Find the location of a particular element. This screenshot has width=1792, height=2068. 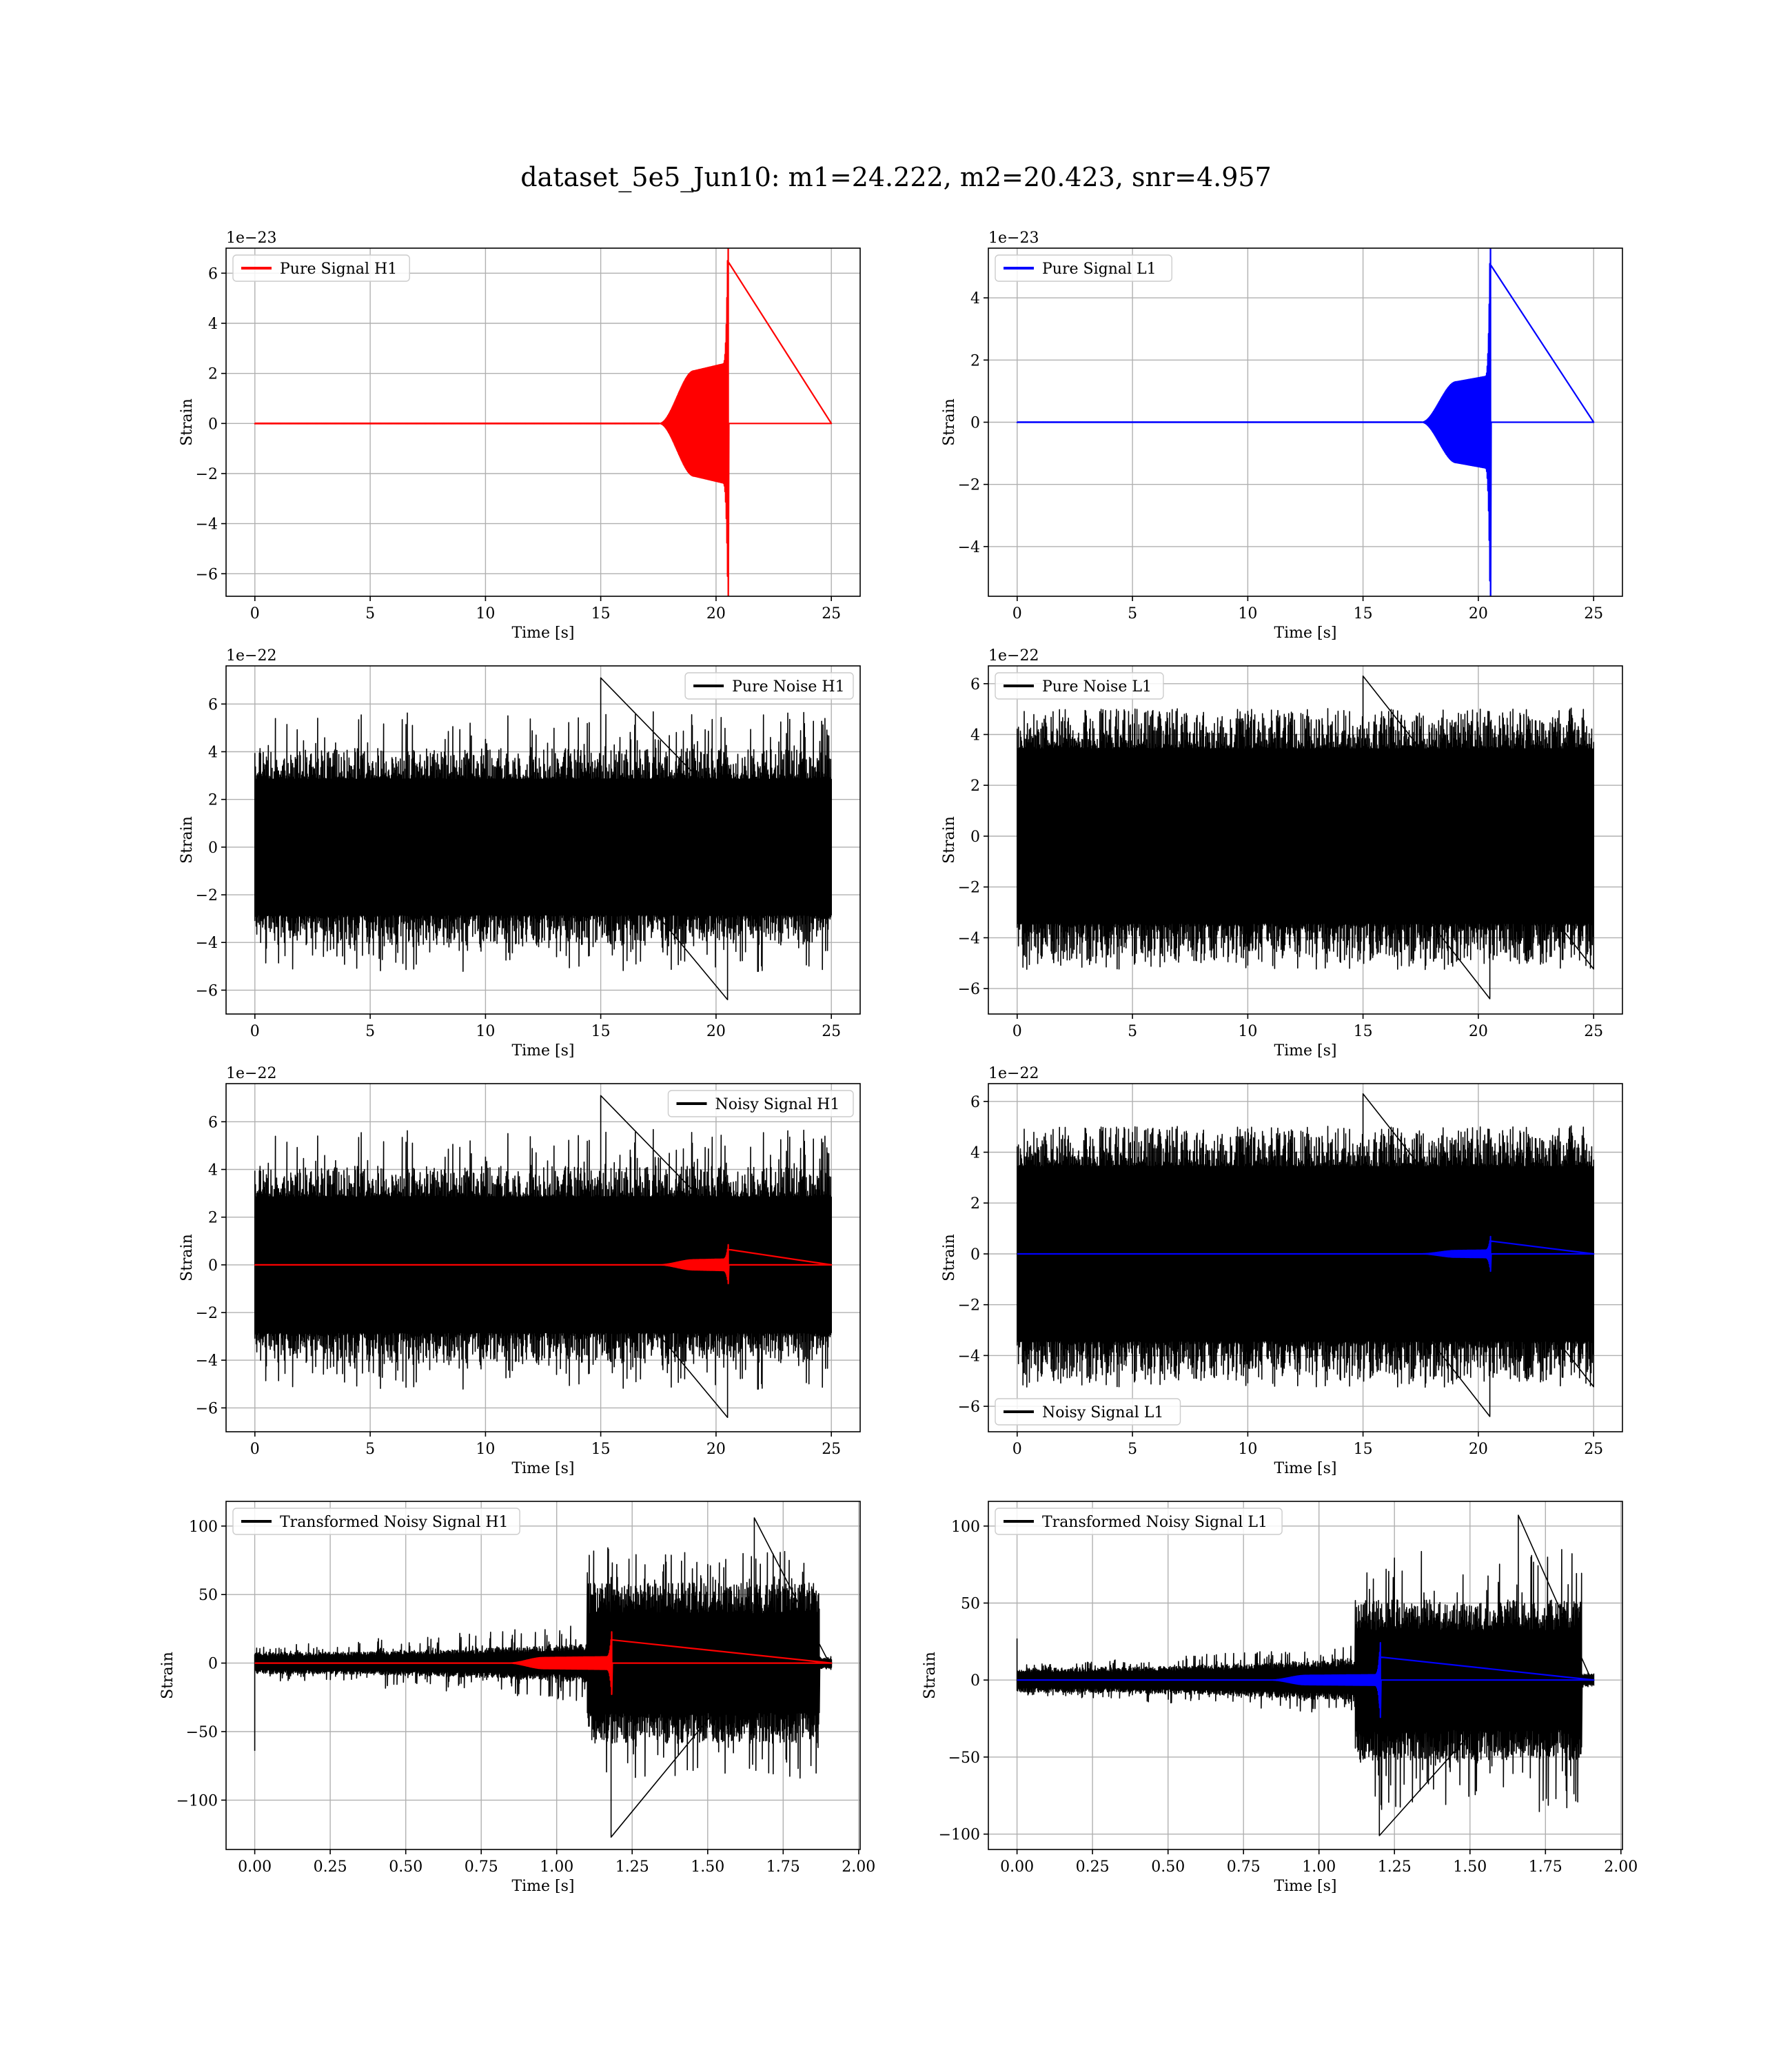

legend-label: Transformed Noisy Signal H1 is located at coordinates (395, 1522).